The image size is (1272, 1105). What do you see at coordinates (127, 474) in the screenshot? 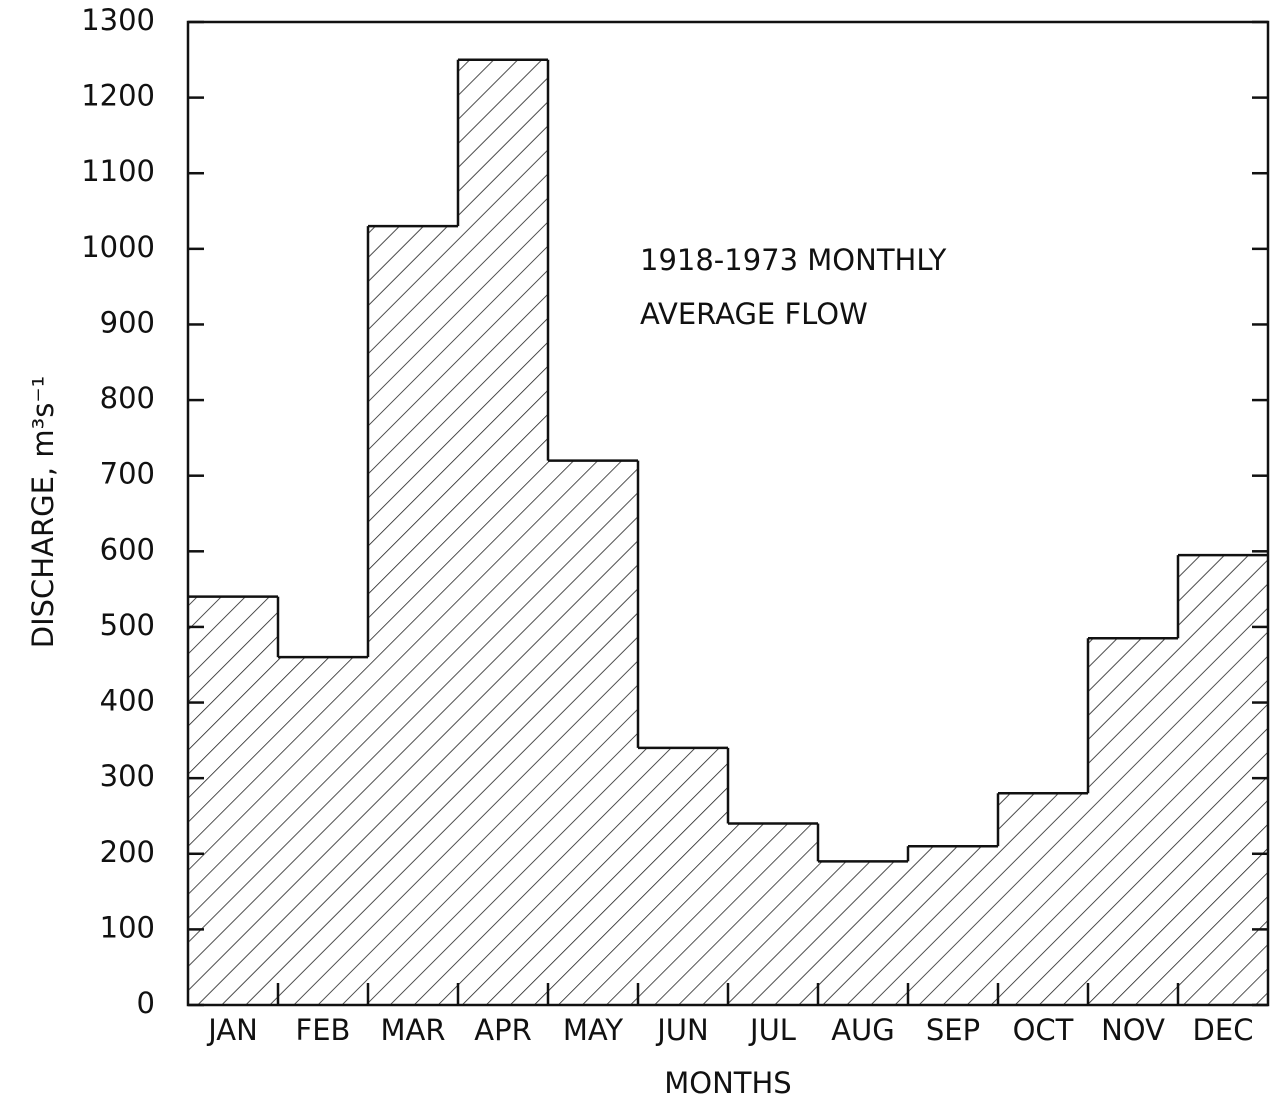
I see `y-tick-label: 700` at bounding box center [127, 474].